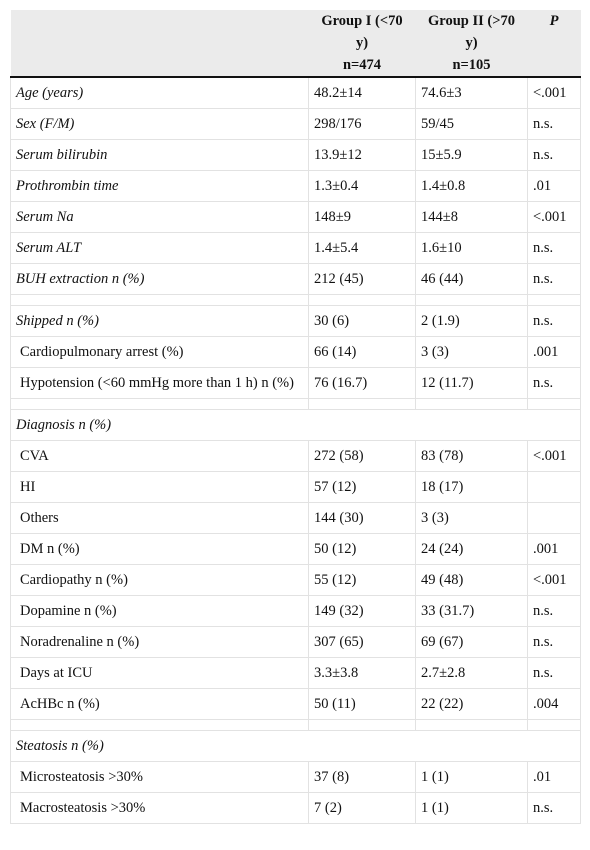  I want to click on cell-text: 307 (65), so click(339, 642).